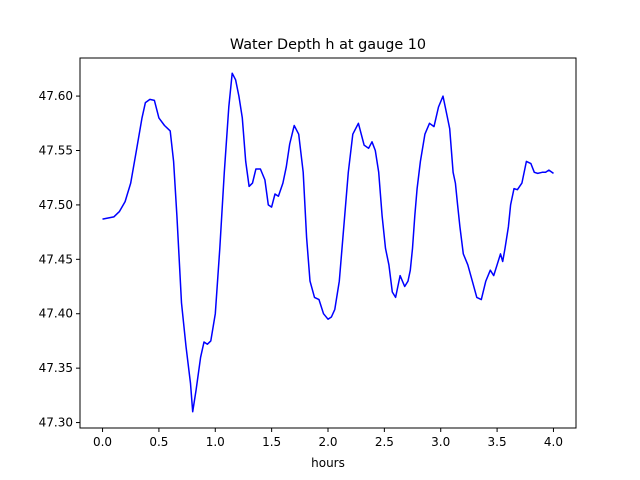 This screenshot has height=480, width=640. I want to click on y-tick-label: 47.50, so click(56, 205).